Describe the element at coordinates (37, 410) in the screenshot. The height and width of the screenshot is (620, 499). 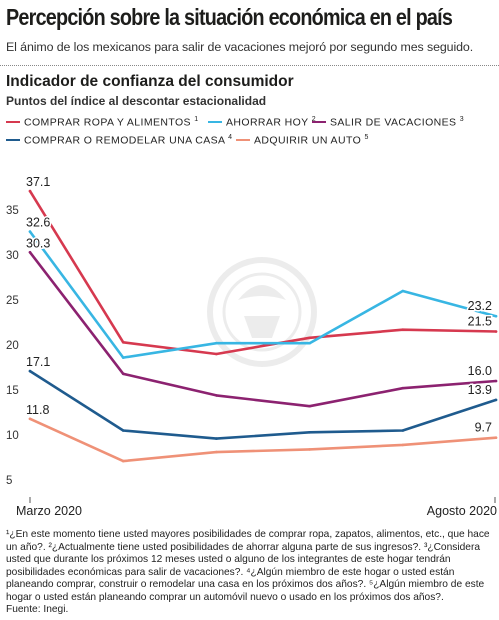
I see `data-label-start: 11.8` at that location.